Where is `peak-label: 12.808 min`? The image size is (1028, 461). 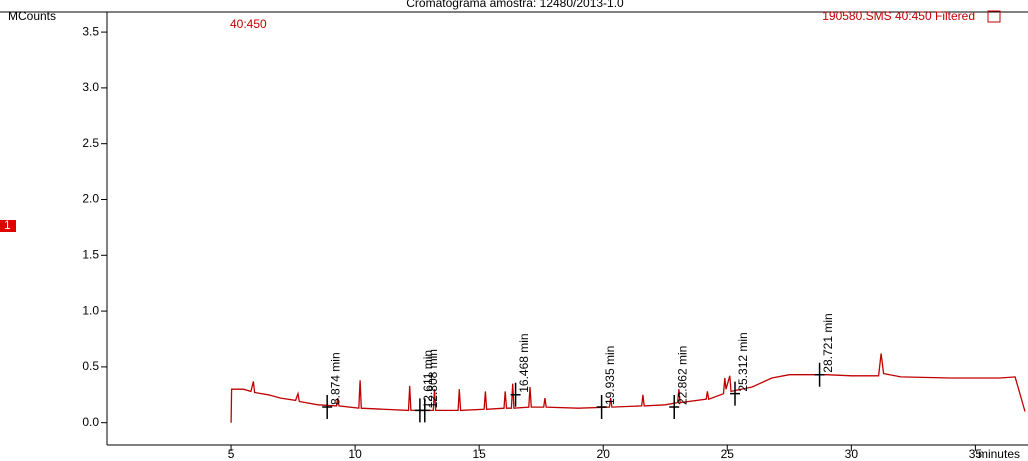 peak-label: 12.808 min is located at coordinates (433, 378).